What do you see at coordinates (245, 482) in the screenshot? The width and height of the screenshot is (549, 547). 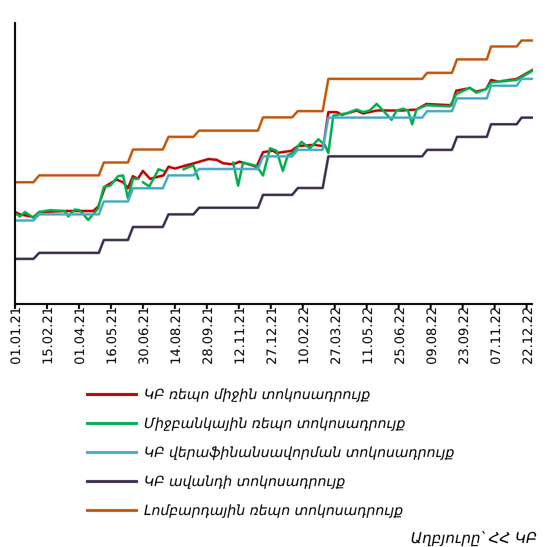 I see `legend-label: ԿԲ ավանդի տոկոսադրույք` at bounding box center [245, 482].